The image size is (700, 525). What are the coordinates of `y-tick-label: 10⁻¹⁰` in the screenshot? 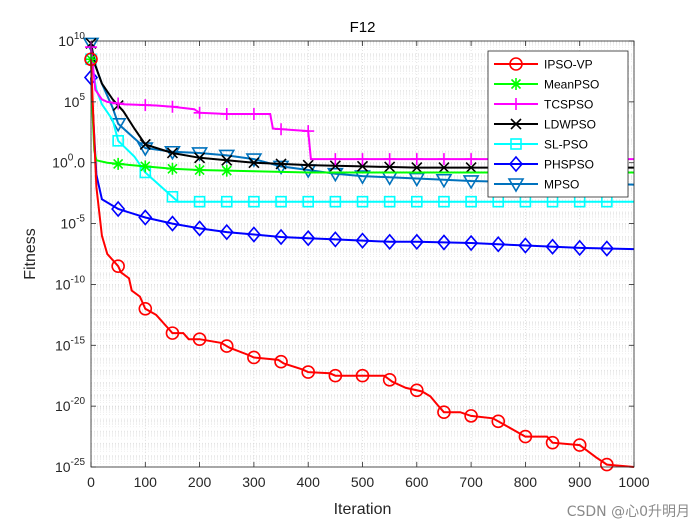 It's located at (70, 283).